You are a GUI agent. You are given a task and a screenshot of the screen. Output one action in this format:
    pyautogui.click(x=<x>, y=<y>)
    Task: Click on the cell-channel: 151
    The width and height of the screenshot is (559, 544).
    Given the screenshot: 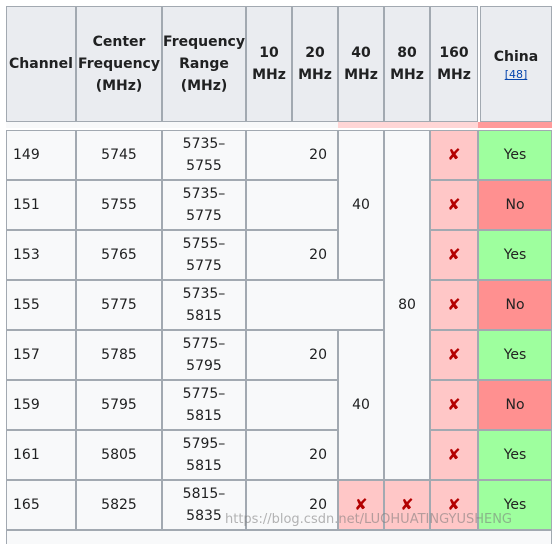 What is the action you would take?
    pyautogui.click(x=41, y=205)
    